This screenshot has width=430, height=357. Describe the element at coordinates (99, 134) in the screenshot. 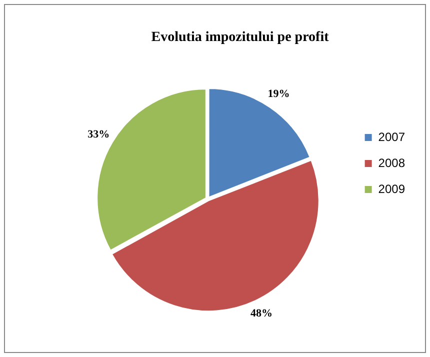

I see `data-label: 33%` at that location.